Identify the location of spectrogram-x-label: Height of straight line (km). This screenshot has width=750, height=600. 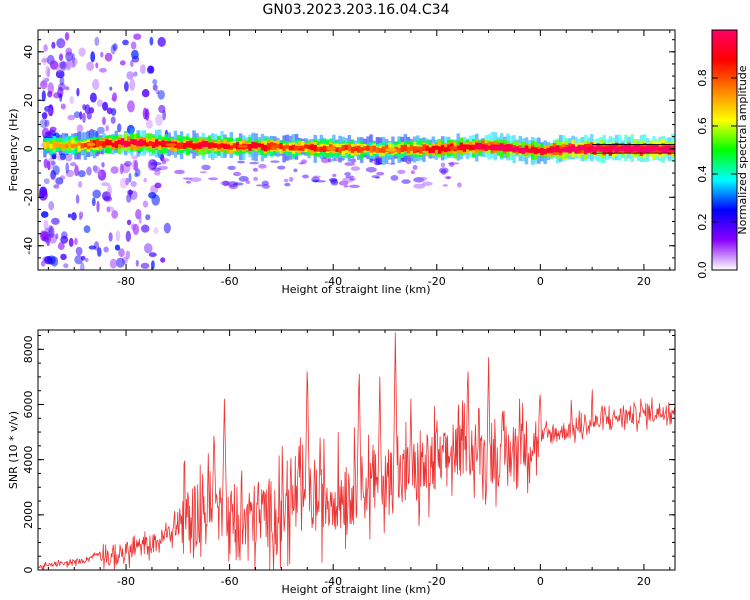
(355, 289).